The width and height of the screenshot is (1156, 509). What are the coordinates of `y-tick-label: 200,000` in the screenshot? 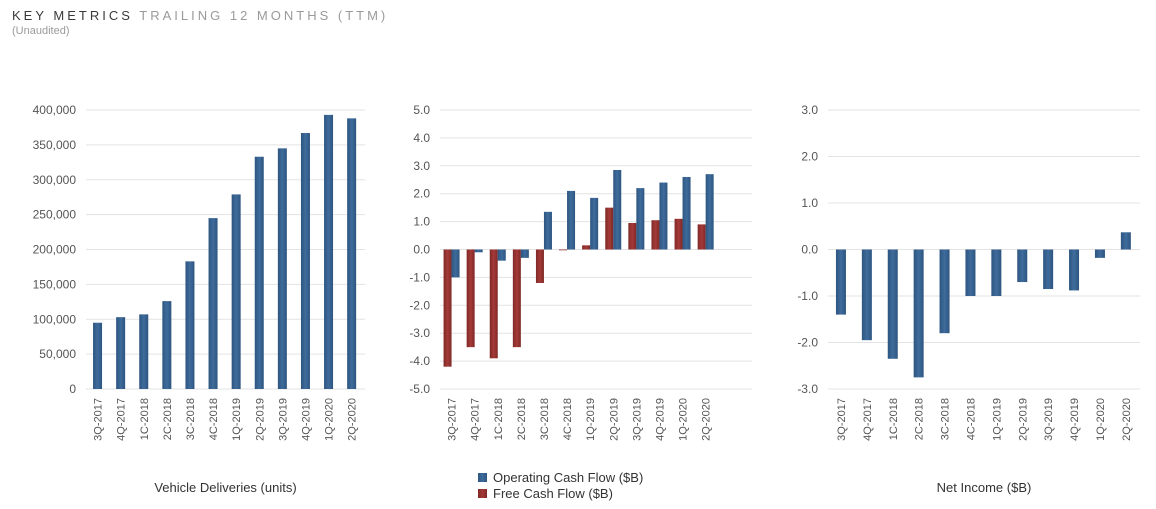 It's located at (55, 250).